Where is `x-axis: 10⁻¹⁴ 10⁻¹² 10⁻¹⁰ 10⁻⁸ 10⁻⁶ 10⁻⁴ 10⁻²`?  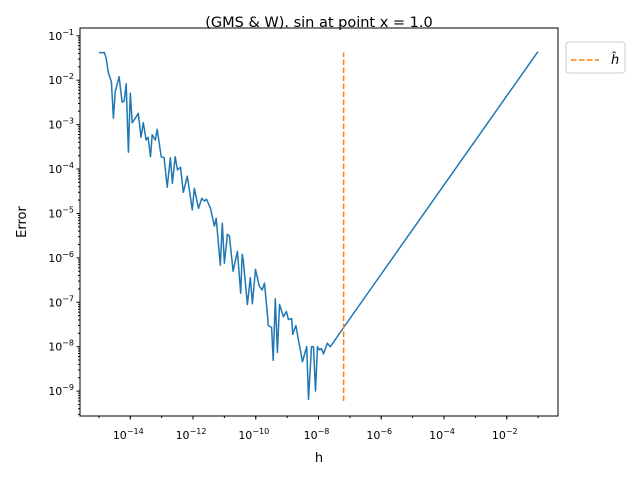 x-axis: 10⁻¹⁴ 10⁻¹² 10⁻¹⁰ 10⁻⁸ 10⁻⁶ 10⁻⁴ 10⁻² is located at coordinates (318, 429).